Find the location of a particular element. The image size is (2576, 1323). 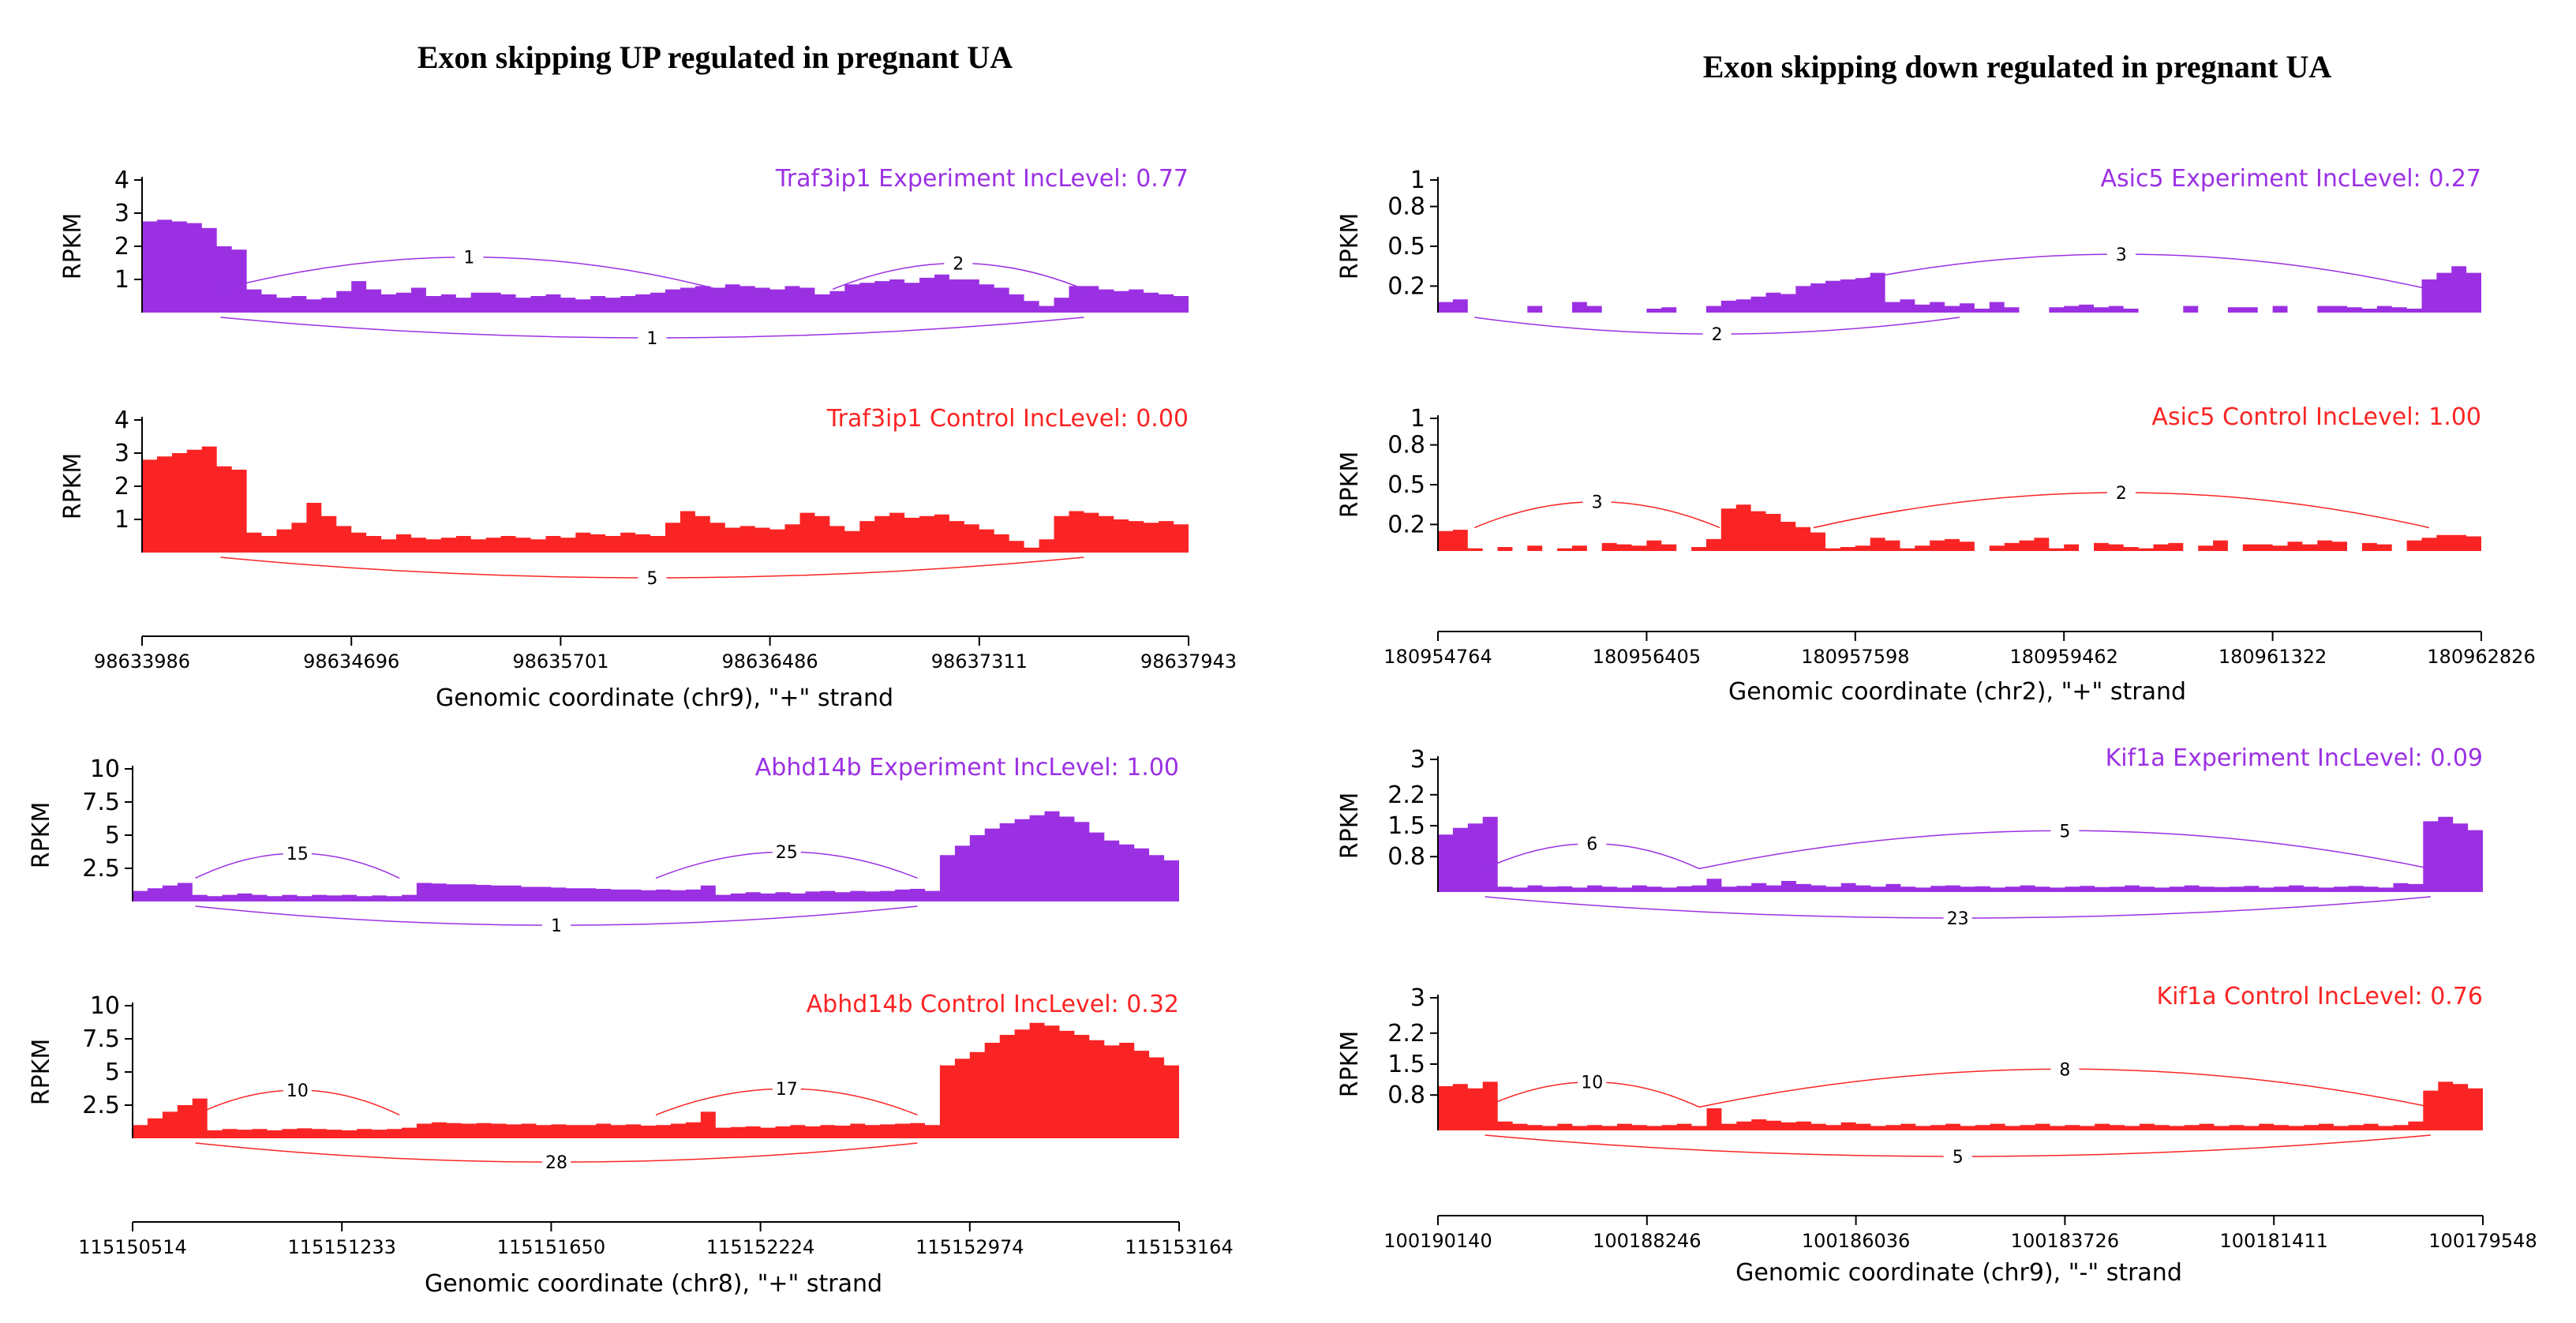

x-tick-label: 115151233 is located at coordinates (341, 1247).